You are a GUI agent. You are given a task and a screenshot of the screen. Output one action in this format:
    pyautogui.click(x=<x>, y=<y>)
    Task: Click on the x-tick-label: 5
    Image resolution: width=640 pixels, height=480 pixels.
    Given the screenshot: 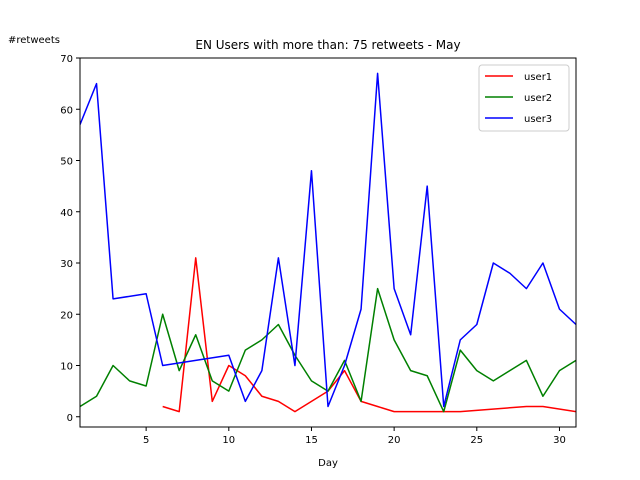 What is the action you would take?
    pyautogui.click(x=146, y=440)
    